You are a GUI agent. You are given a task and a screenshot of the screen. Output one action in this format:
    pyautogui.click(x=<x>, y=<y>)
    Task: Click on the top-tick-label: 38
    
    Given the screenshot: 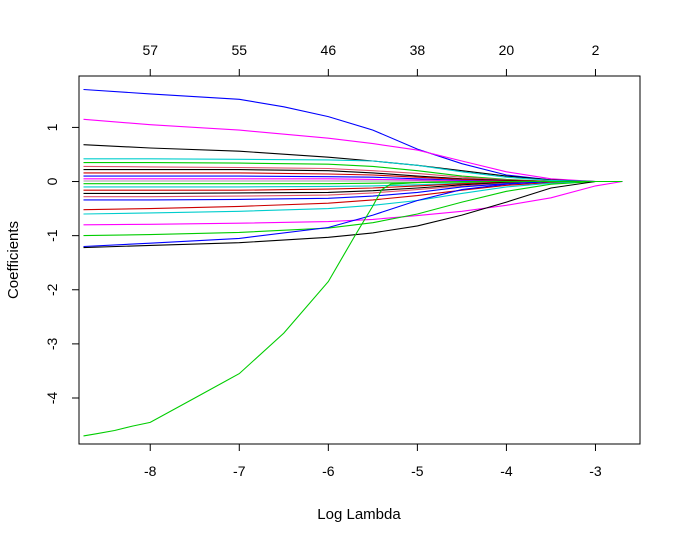 What is the action you would take?
    pyautogui.click(x=418, y=50)
    